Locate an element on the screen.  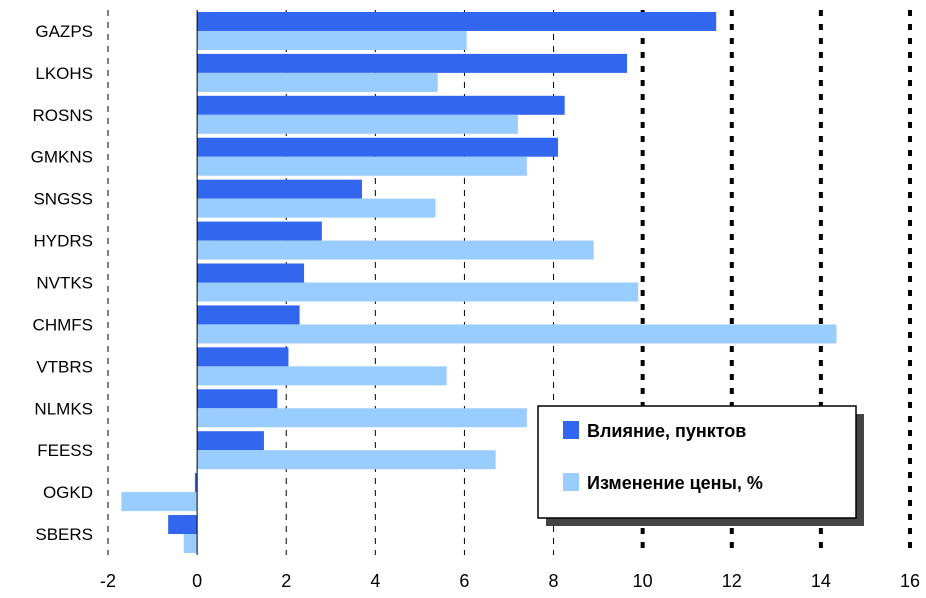
legend: Влияние, пунктов Изменение цены, % is located at coordinates (700, 465).